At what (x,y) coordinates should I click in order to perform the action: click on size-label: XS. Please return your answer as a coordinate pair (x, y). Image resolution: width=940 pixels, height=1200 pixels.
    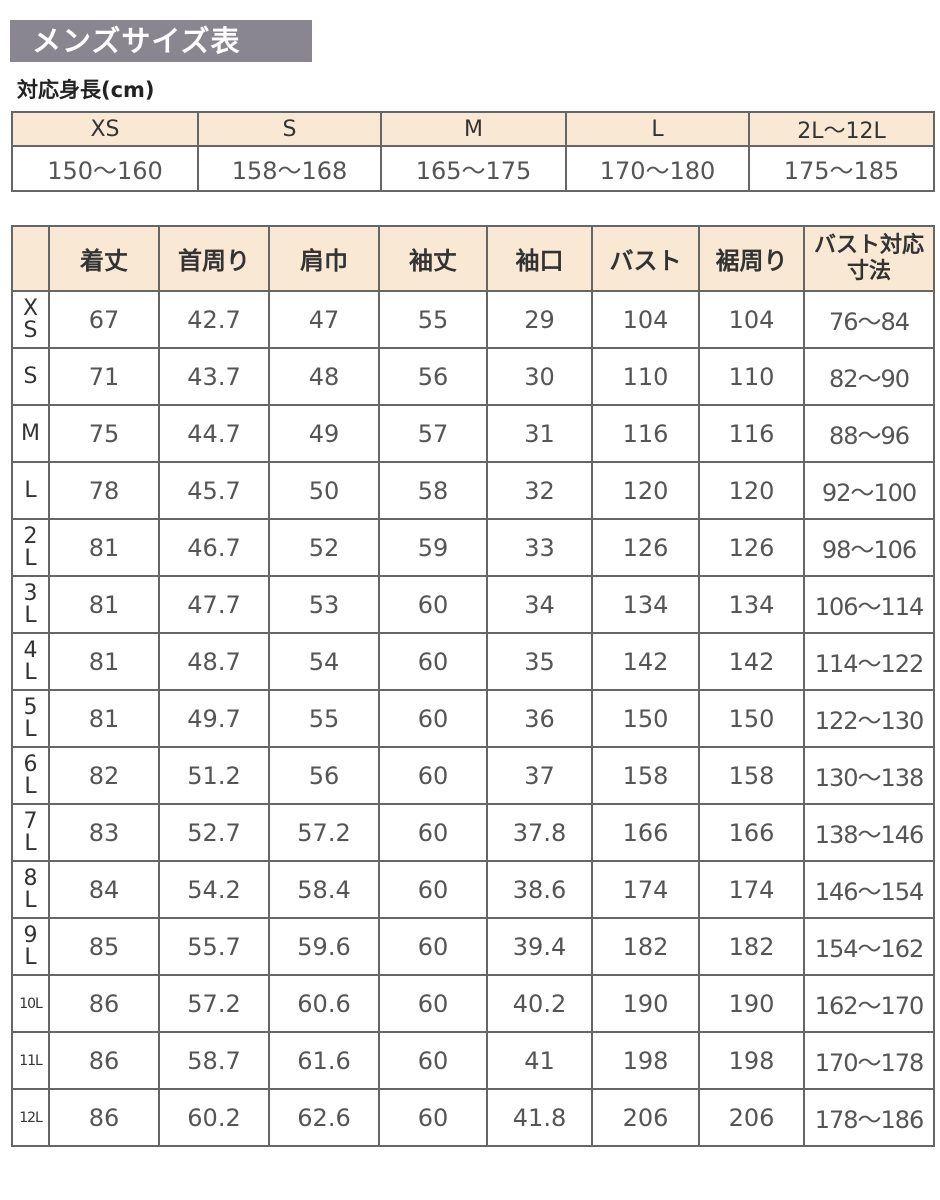
    Looking at the image, I should click on (105, 129).